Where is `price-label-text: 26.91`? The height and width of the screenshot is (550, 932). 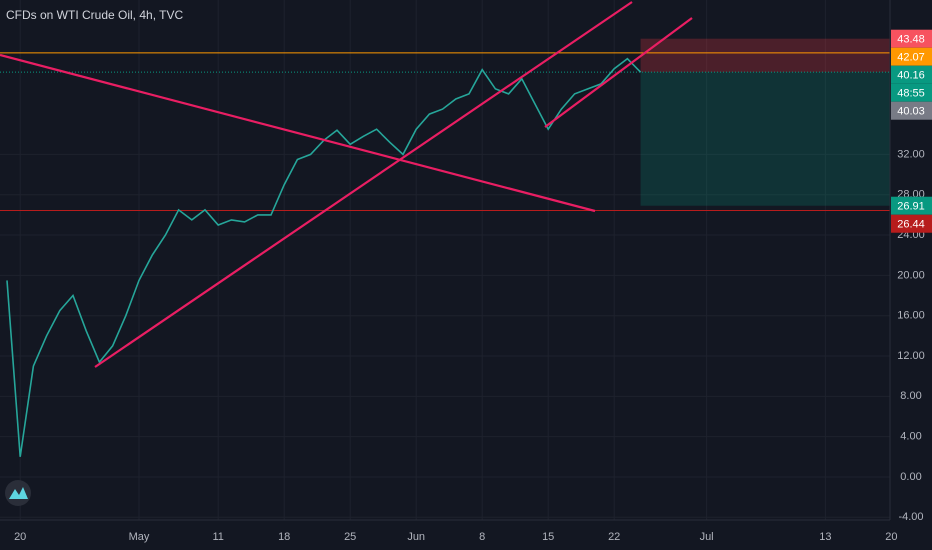 price-label-text: 26.91 is located at coordinates (911, 207).